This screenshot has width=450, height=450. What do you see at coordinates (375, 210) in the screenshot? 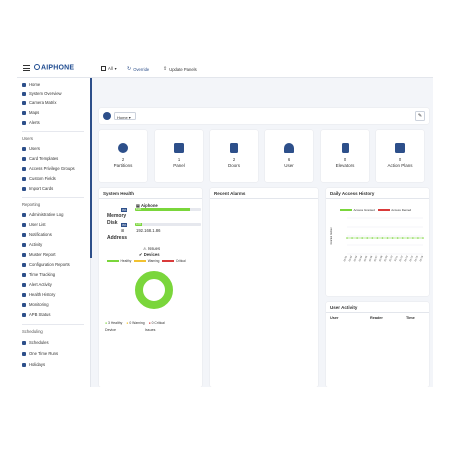
I see `access-legend: Access Granted Access Denied` at bounding box center [375, 210].